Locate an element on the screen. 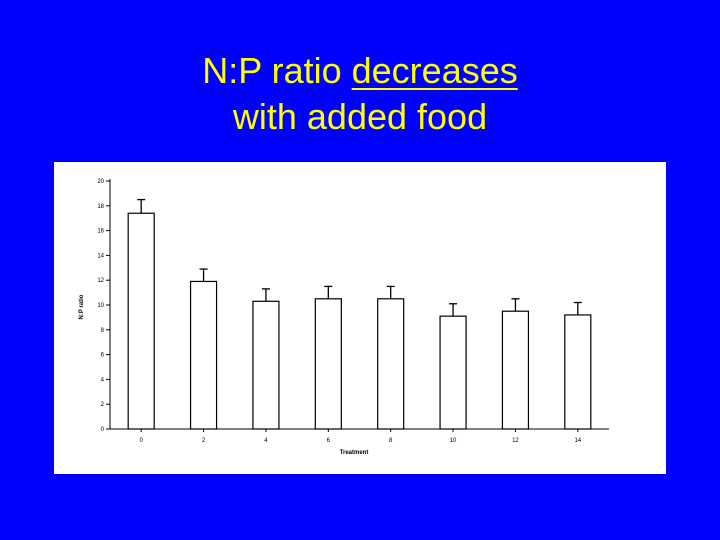 The image size is (720, 540). y-tick-label: 4 is located at coordinates (103, 380).